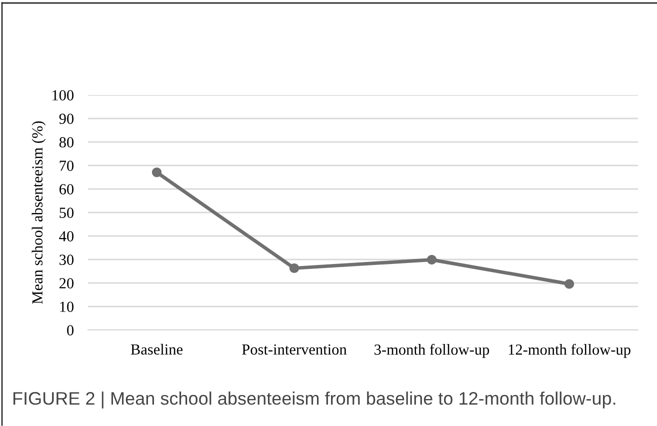  Describe the element at coordinates (66, 142) in the screenshot. I see `y-tick-label: 80` at that location.